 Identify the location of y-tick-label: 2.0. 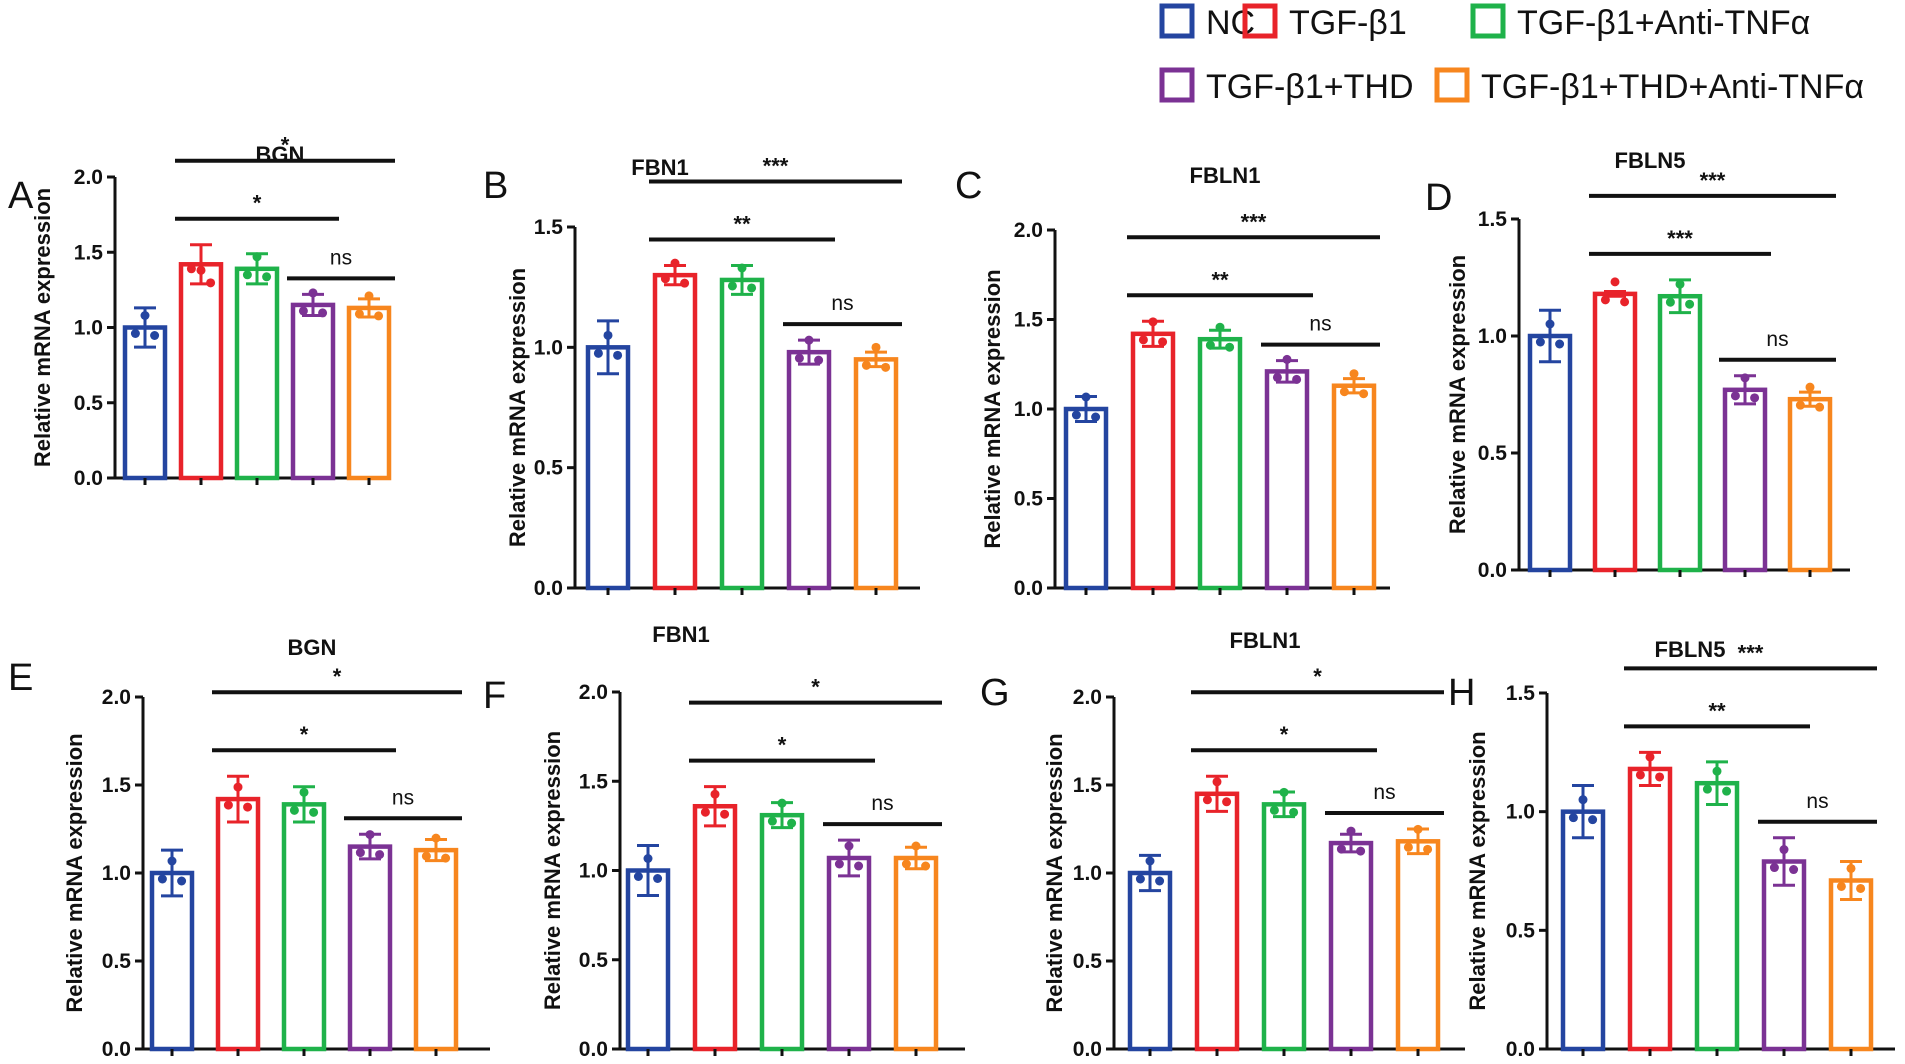
(116, 697).